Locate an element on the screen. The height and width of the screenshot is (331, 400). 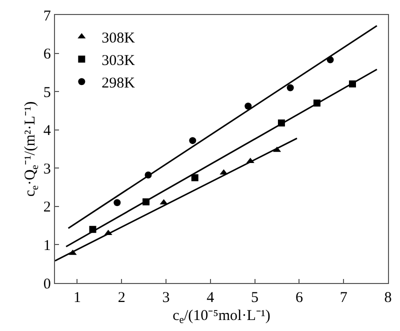
legend-label: 298K is located at coordinates (119, 83).